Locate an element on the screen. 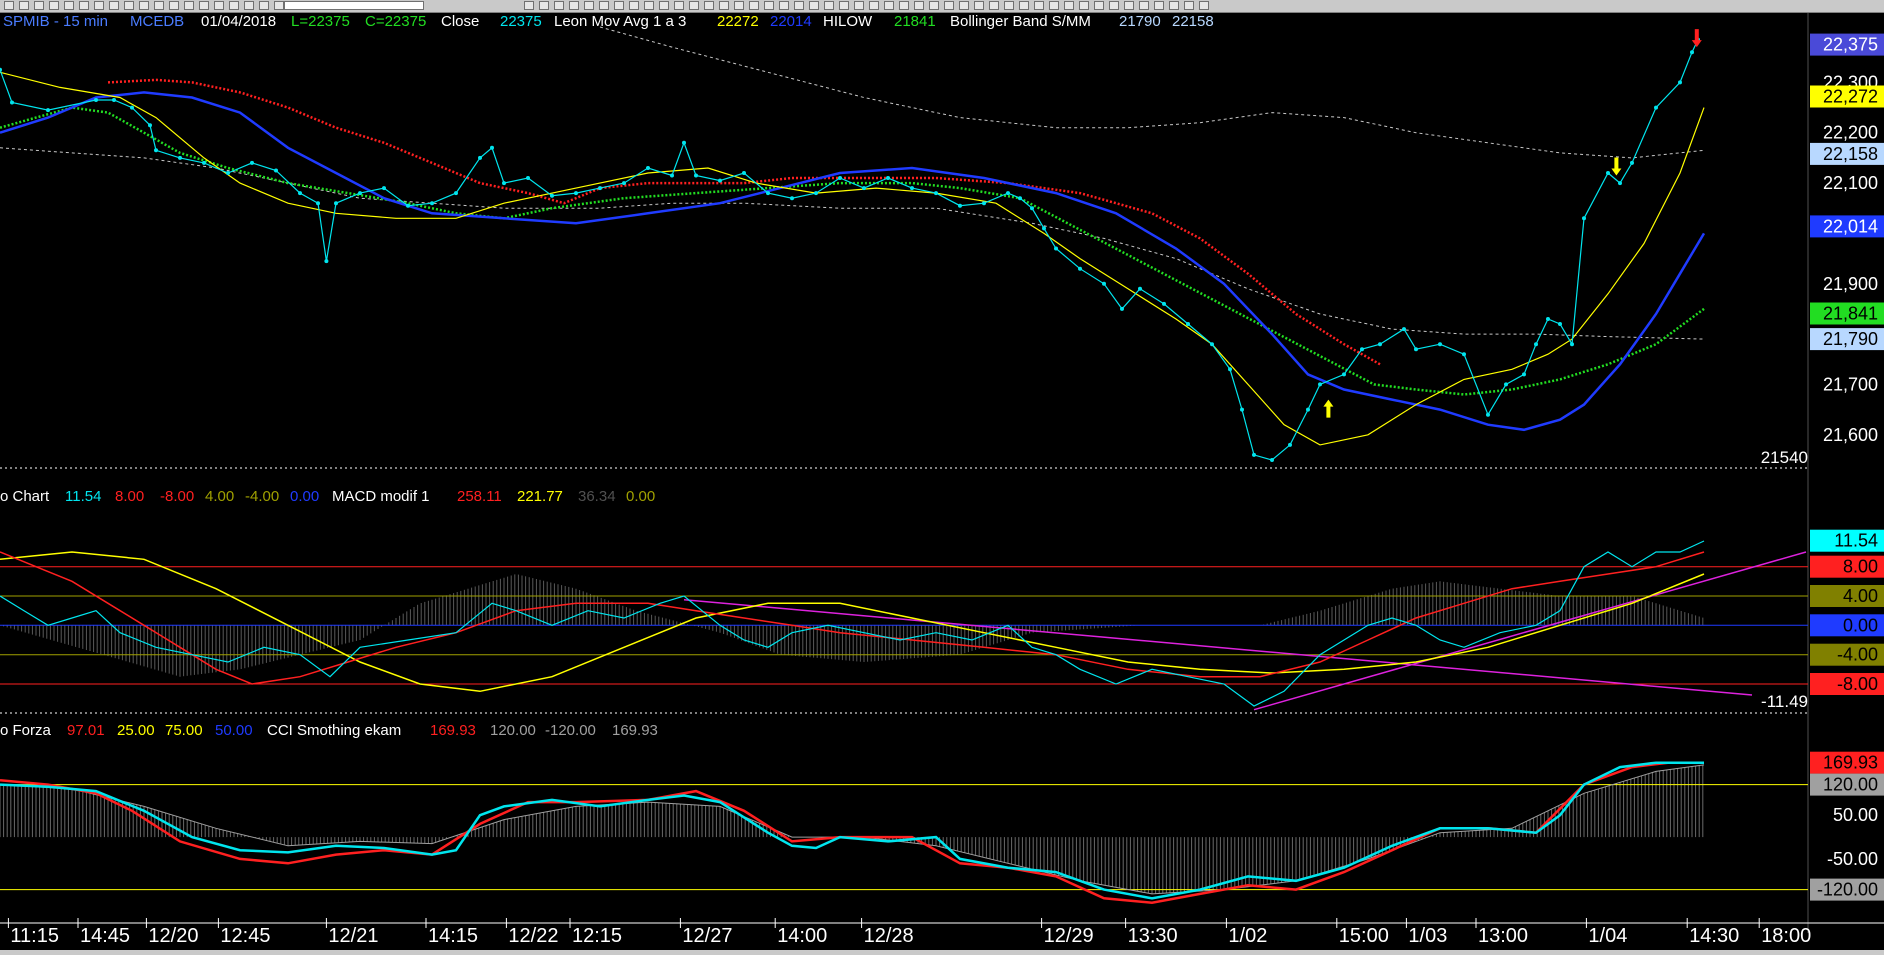 The height and width of the screenshot is (955, 1884). price-marker-bg is located at coordinates (1847, 153).